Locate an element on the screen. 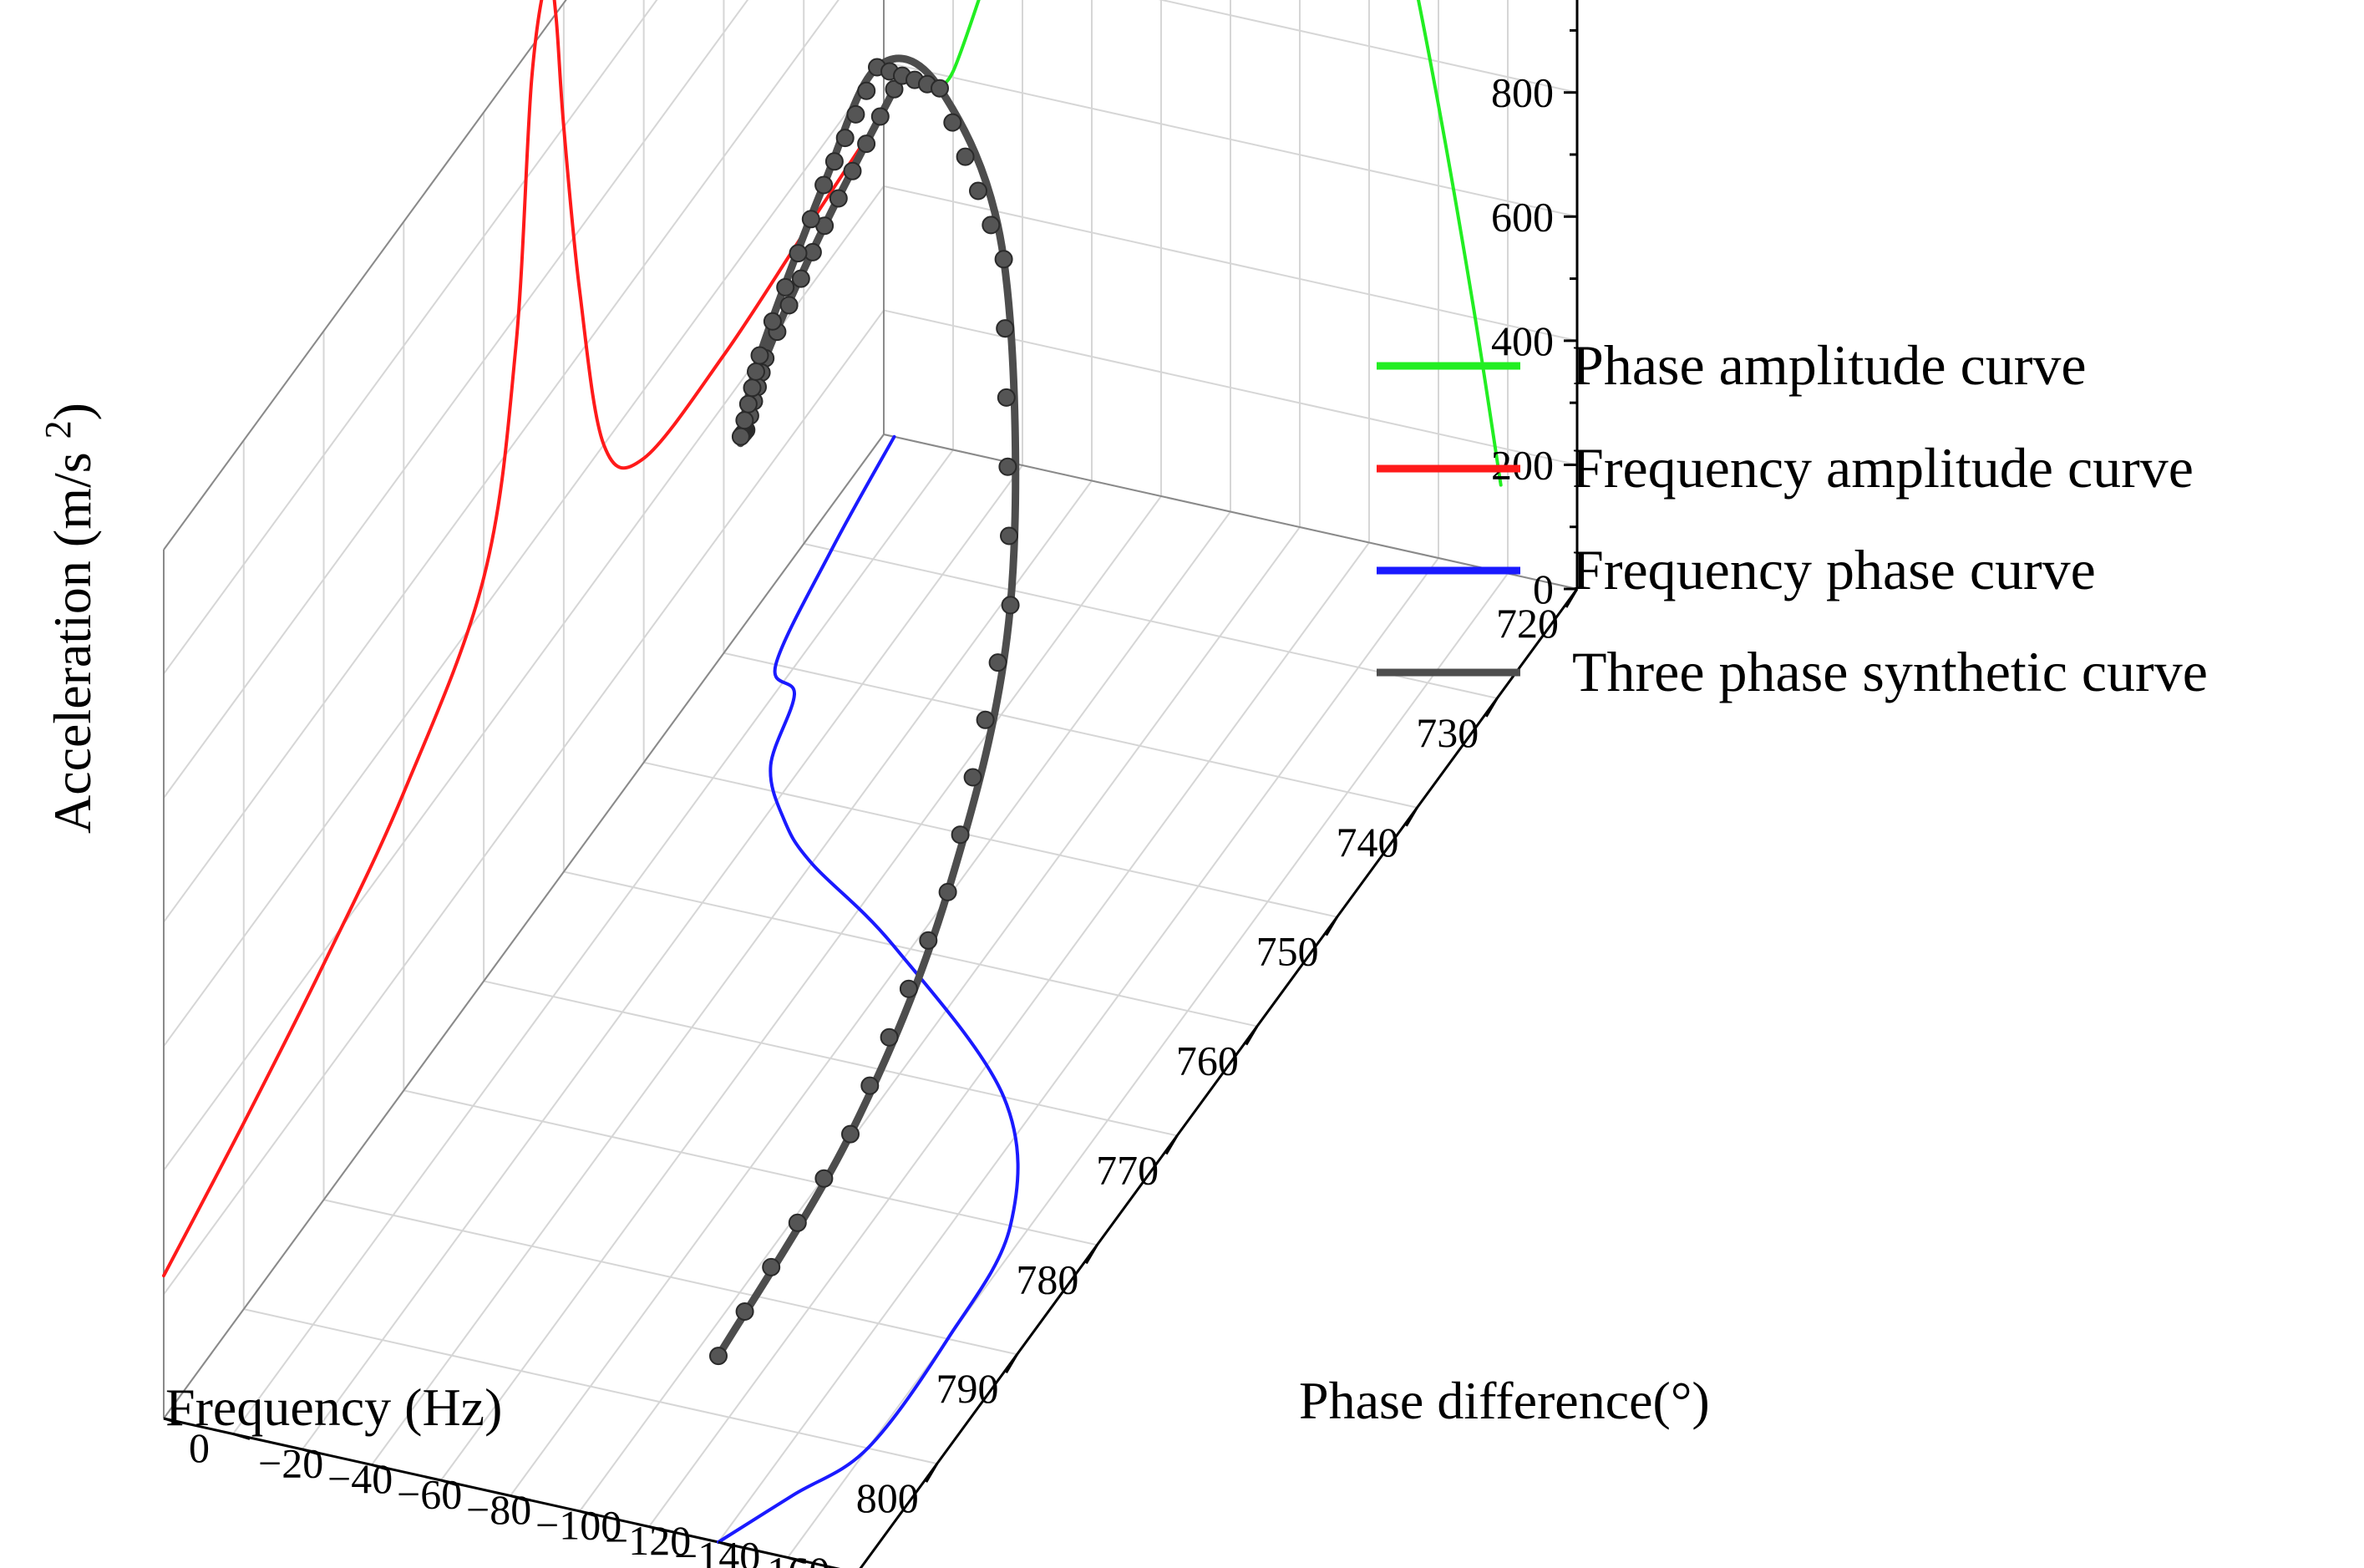  y-tick-label: 0 is located at coordinates (199, 1447).